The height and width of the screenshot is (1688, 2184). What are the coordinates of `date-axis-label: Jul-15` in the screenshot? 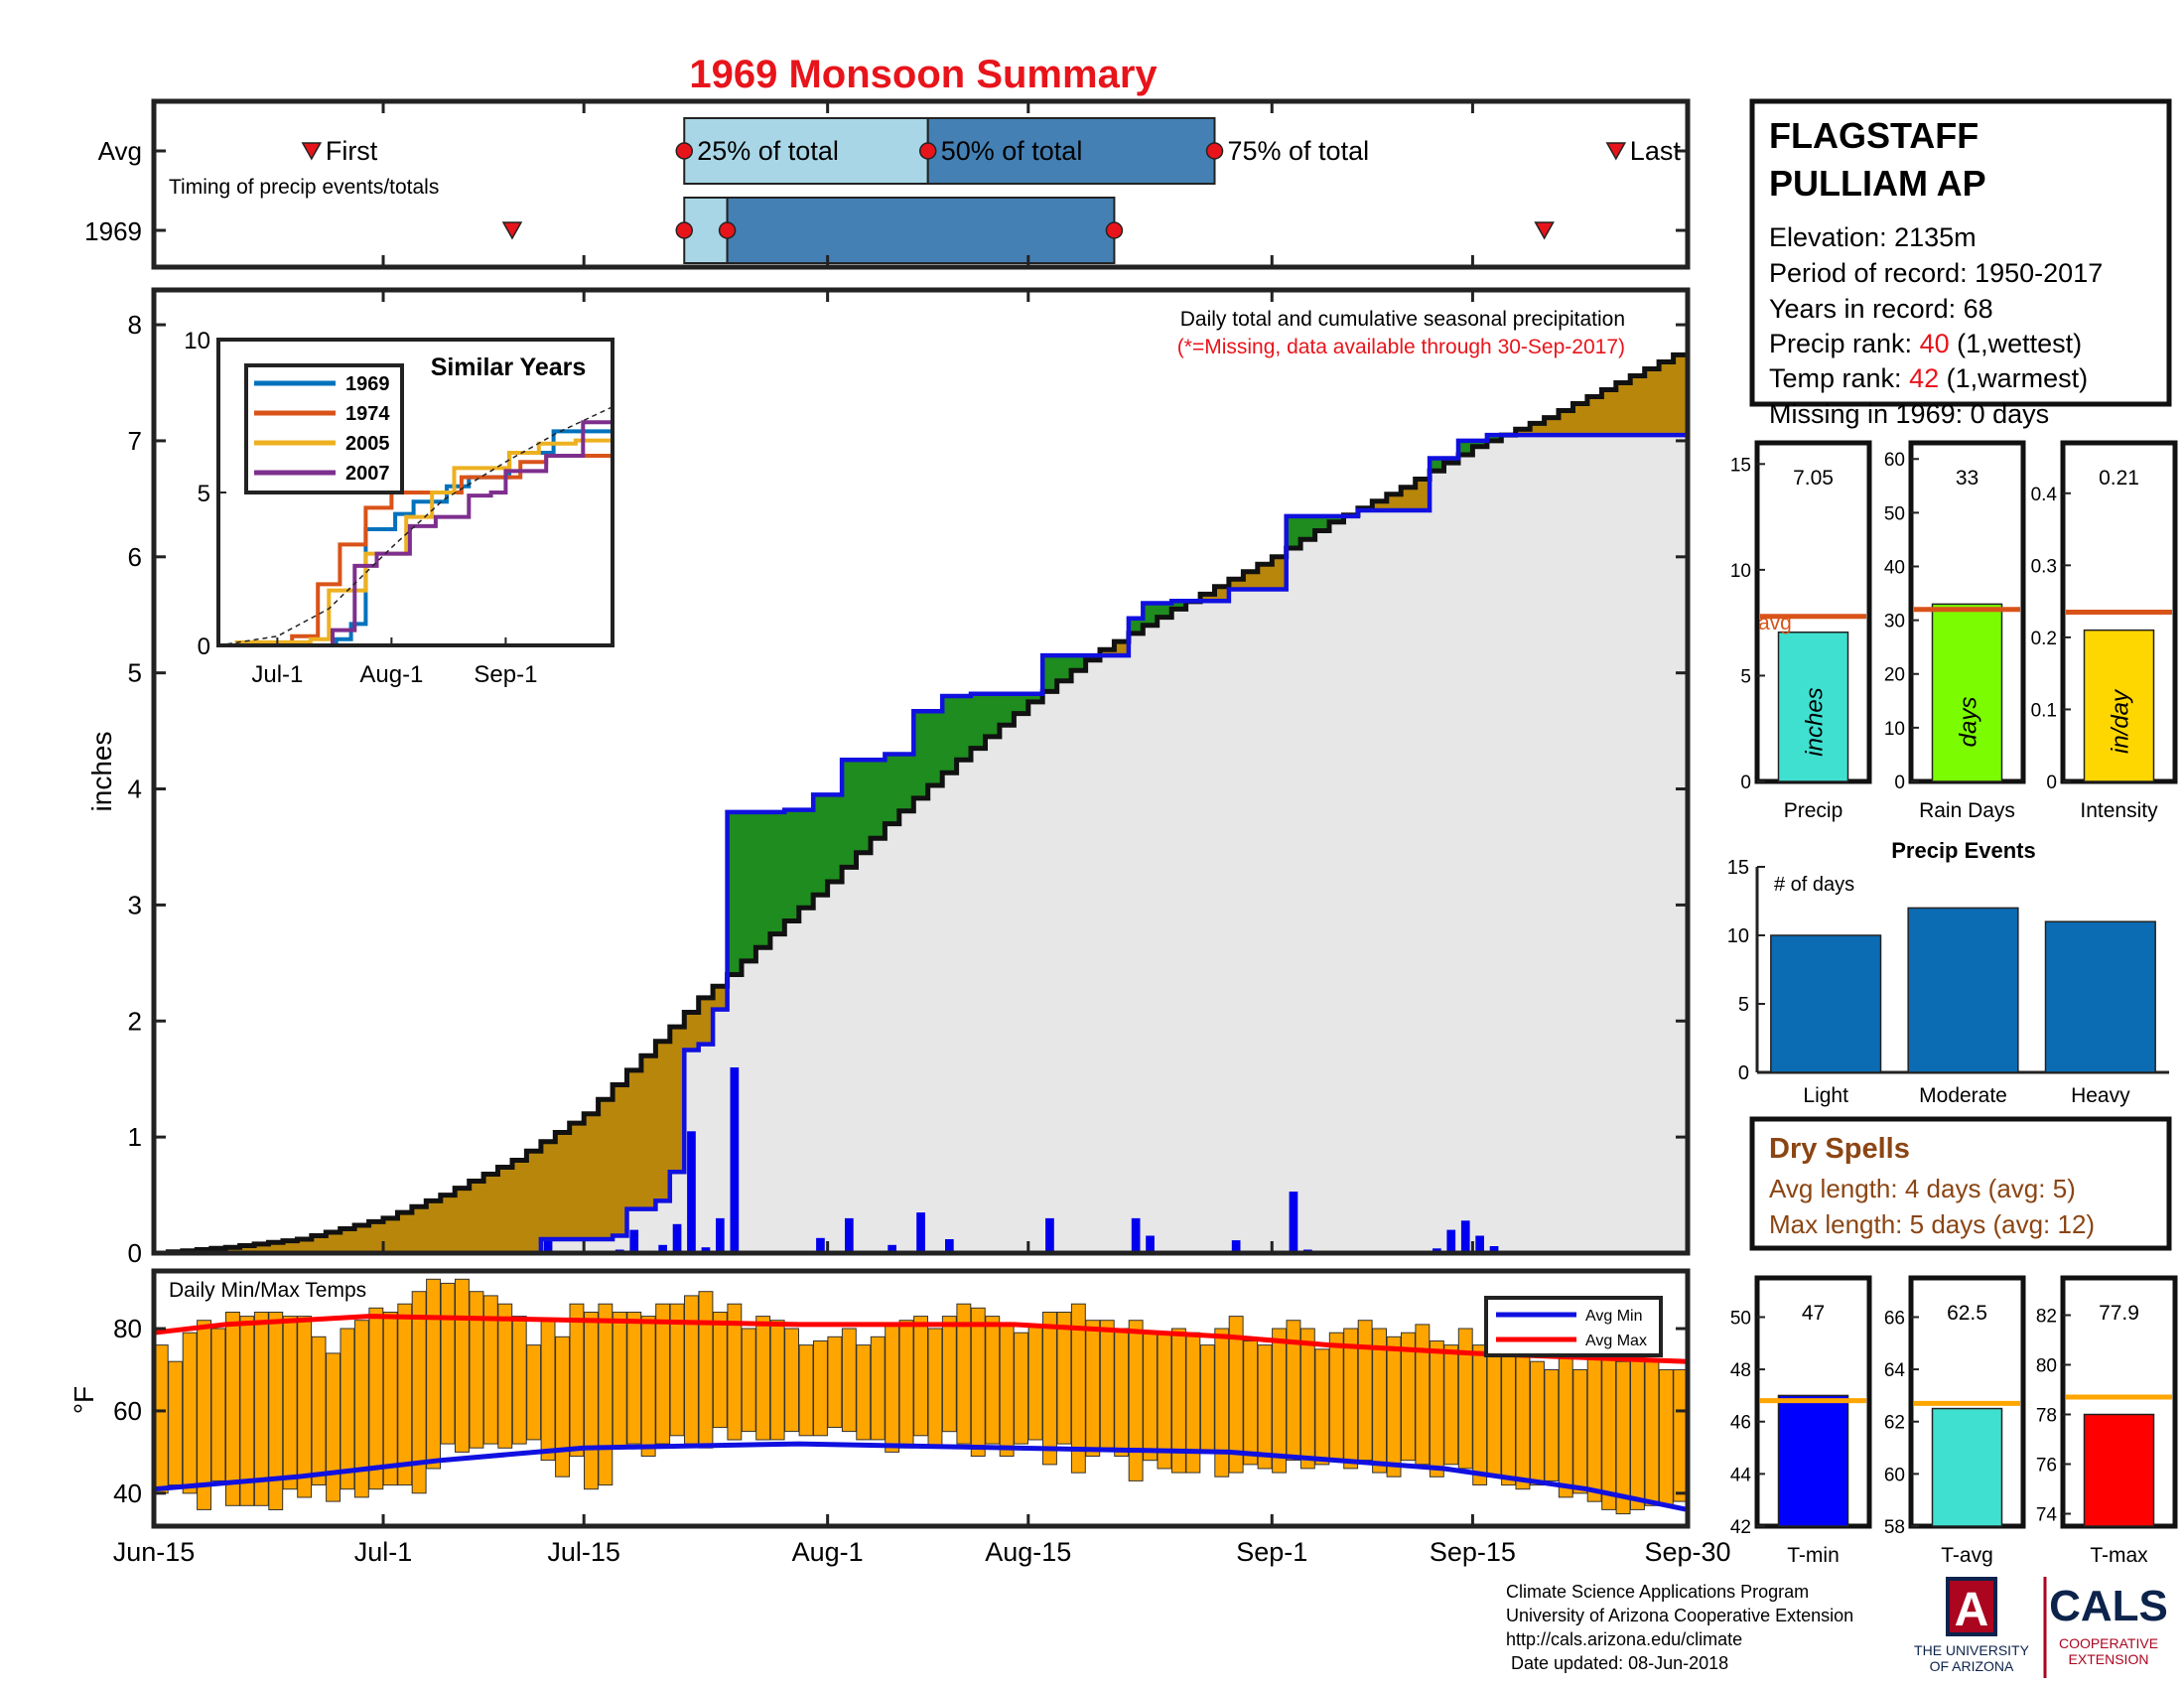 It's located at (583, 1552).